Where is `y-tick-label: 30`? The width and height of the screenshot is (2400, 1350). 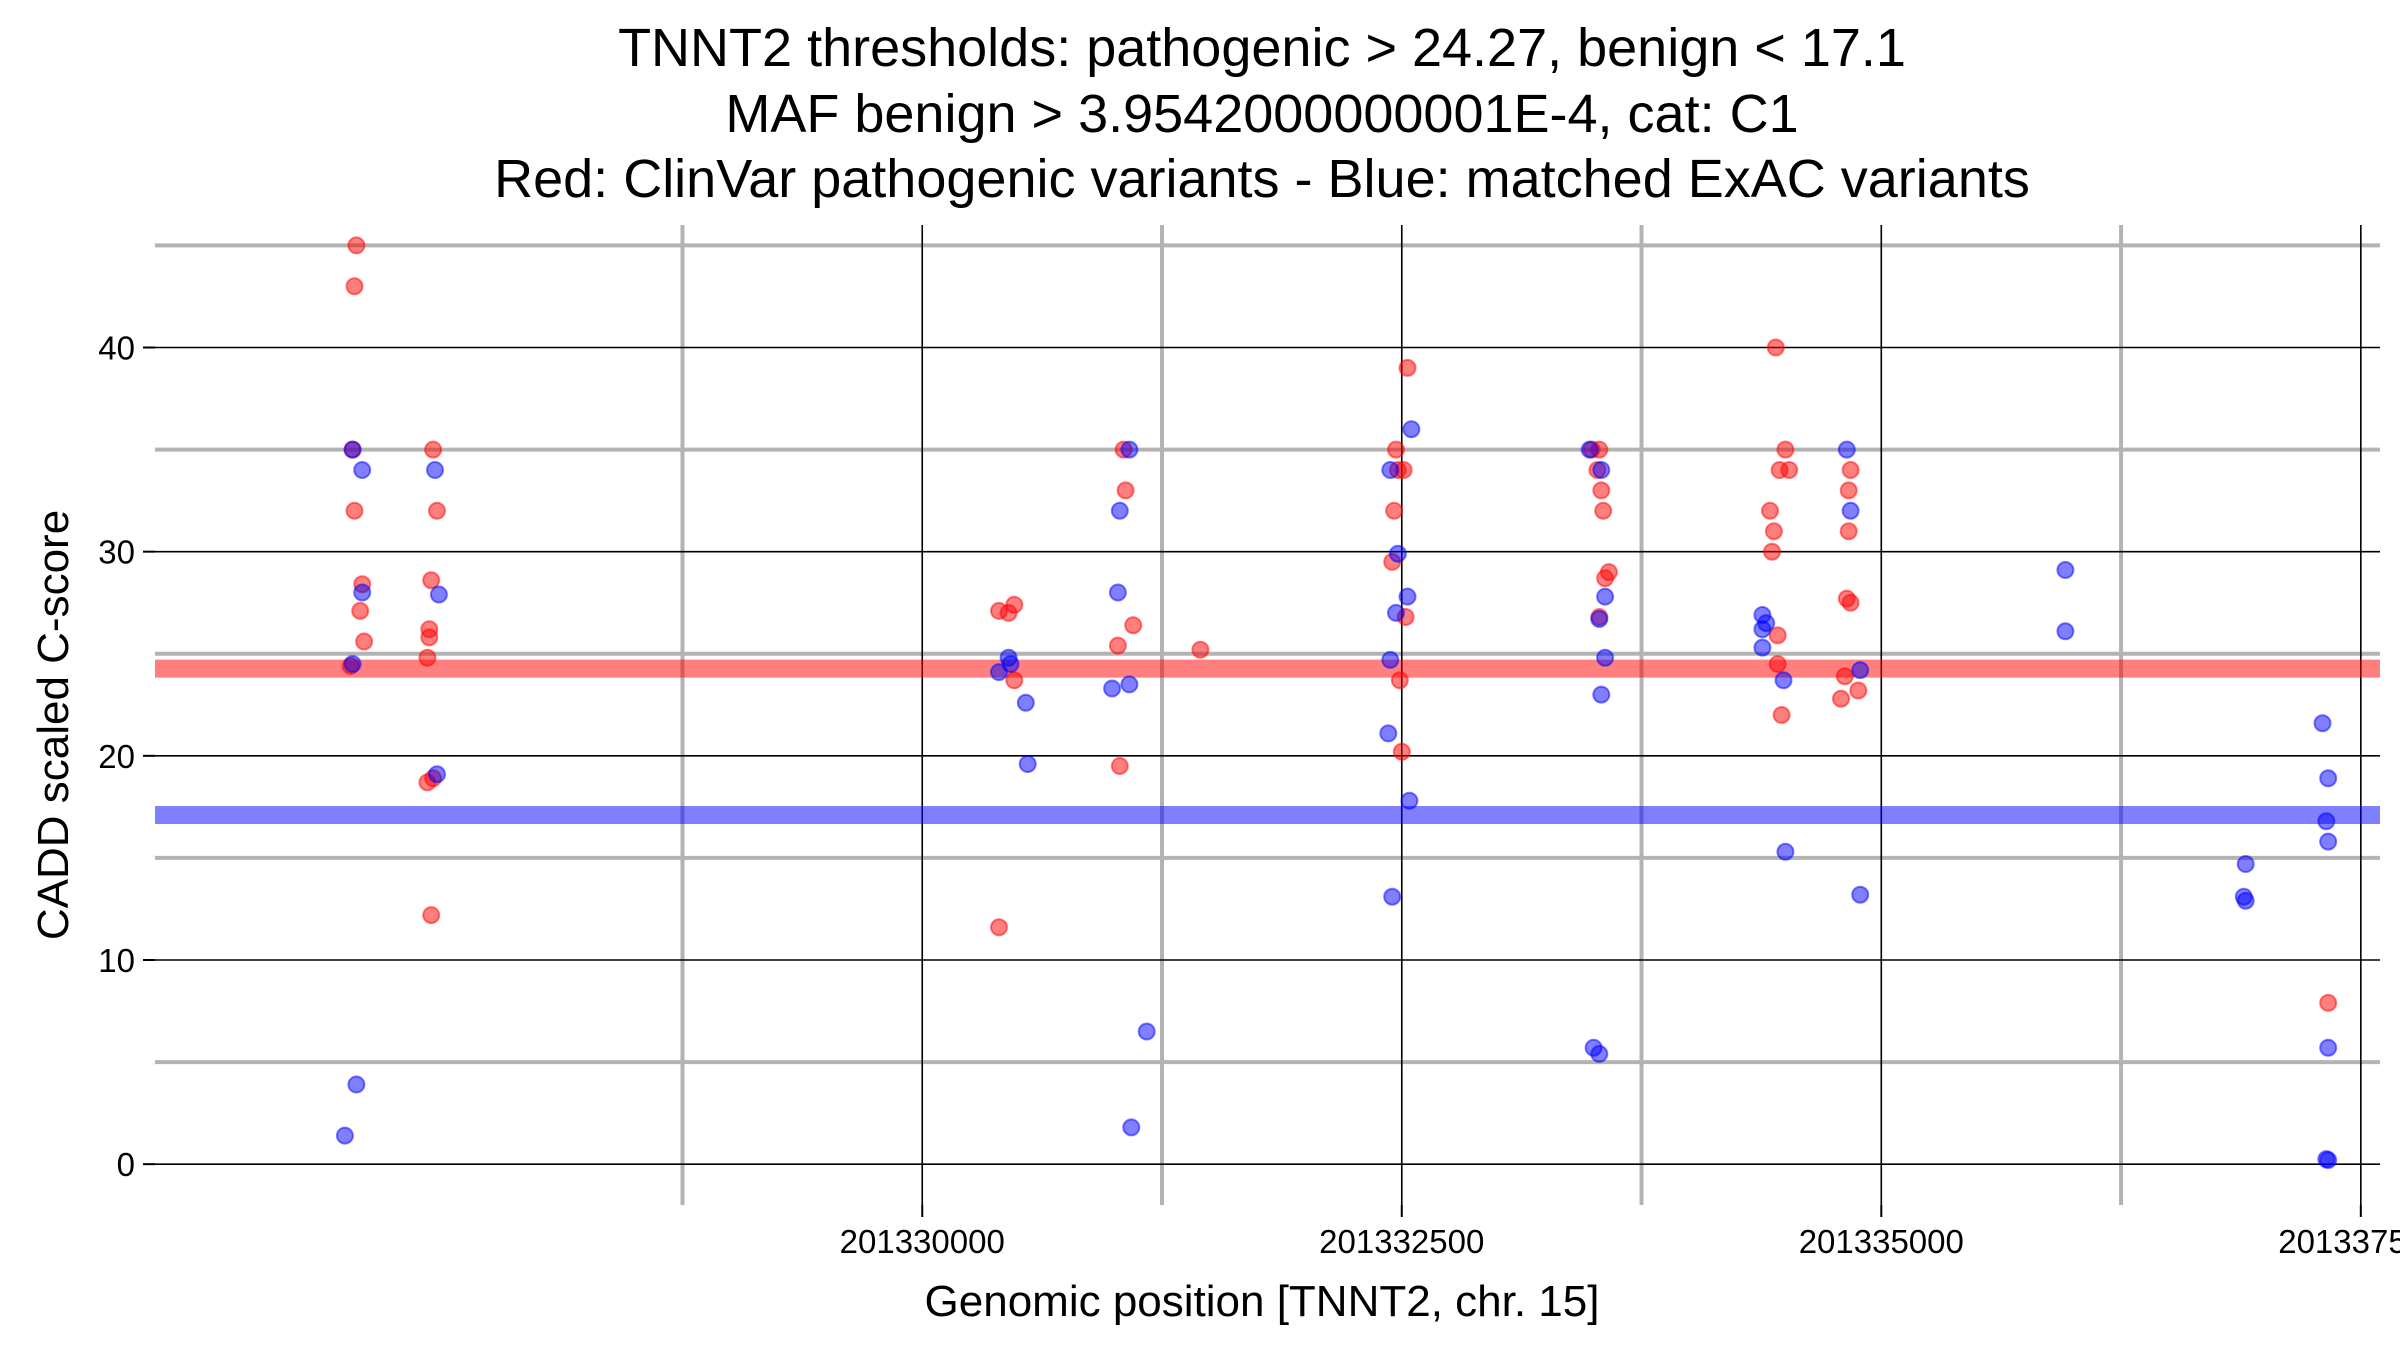 y-tick-label: 30 is located at coordinates (116, 552).